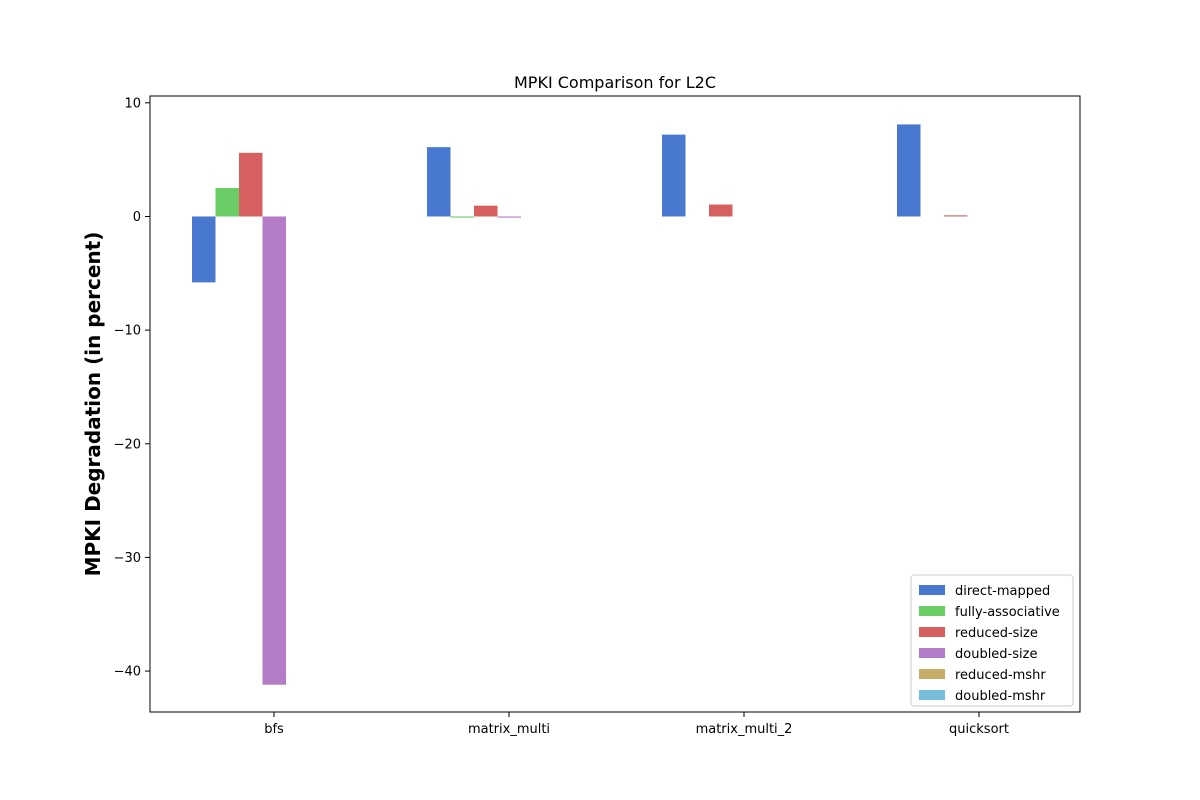  I want to click on bar-doubled-size-matrix_multi, so click(509, 217).